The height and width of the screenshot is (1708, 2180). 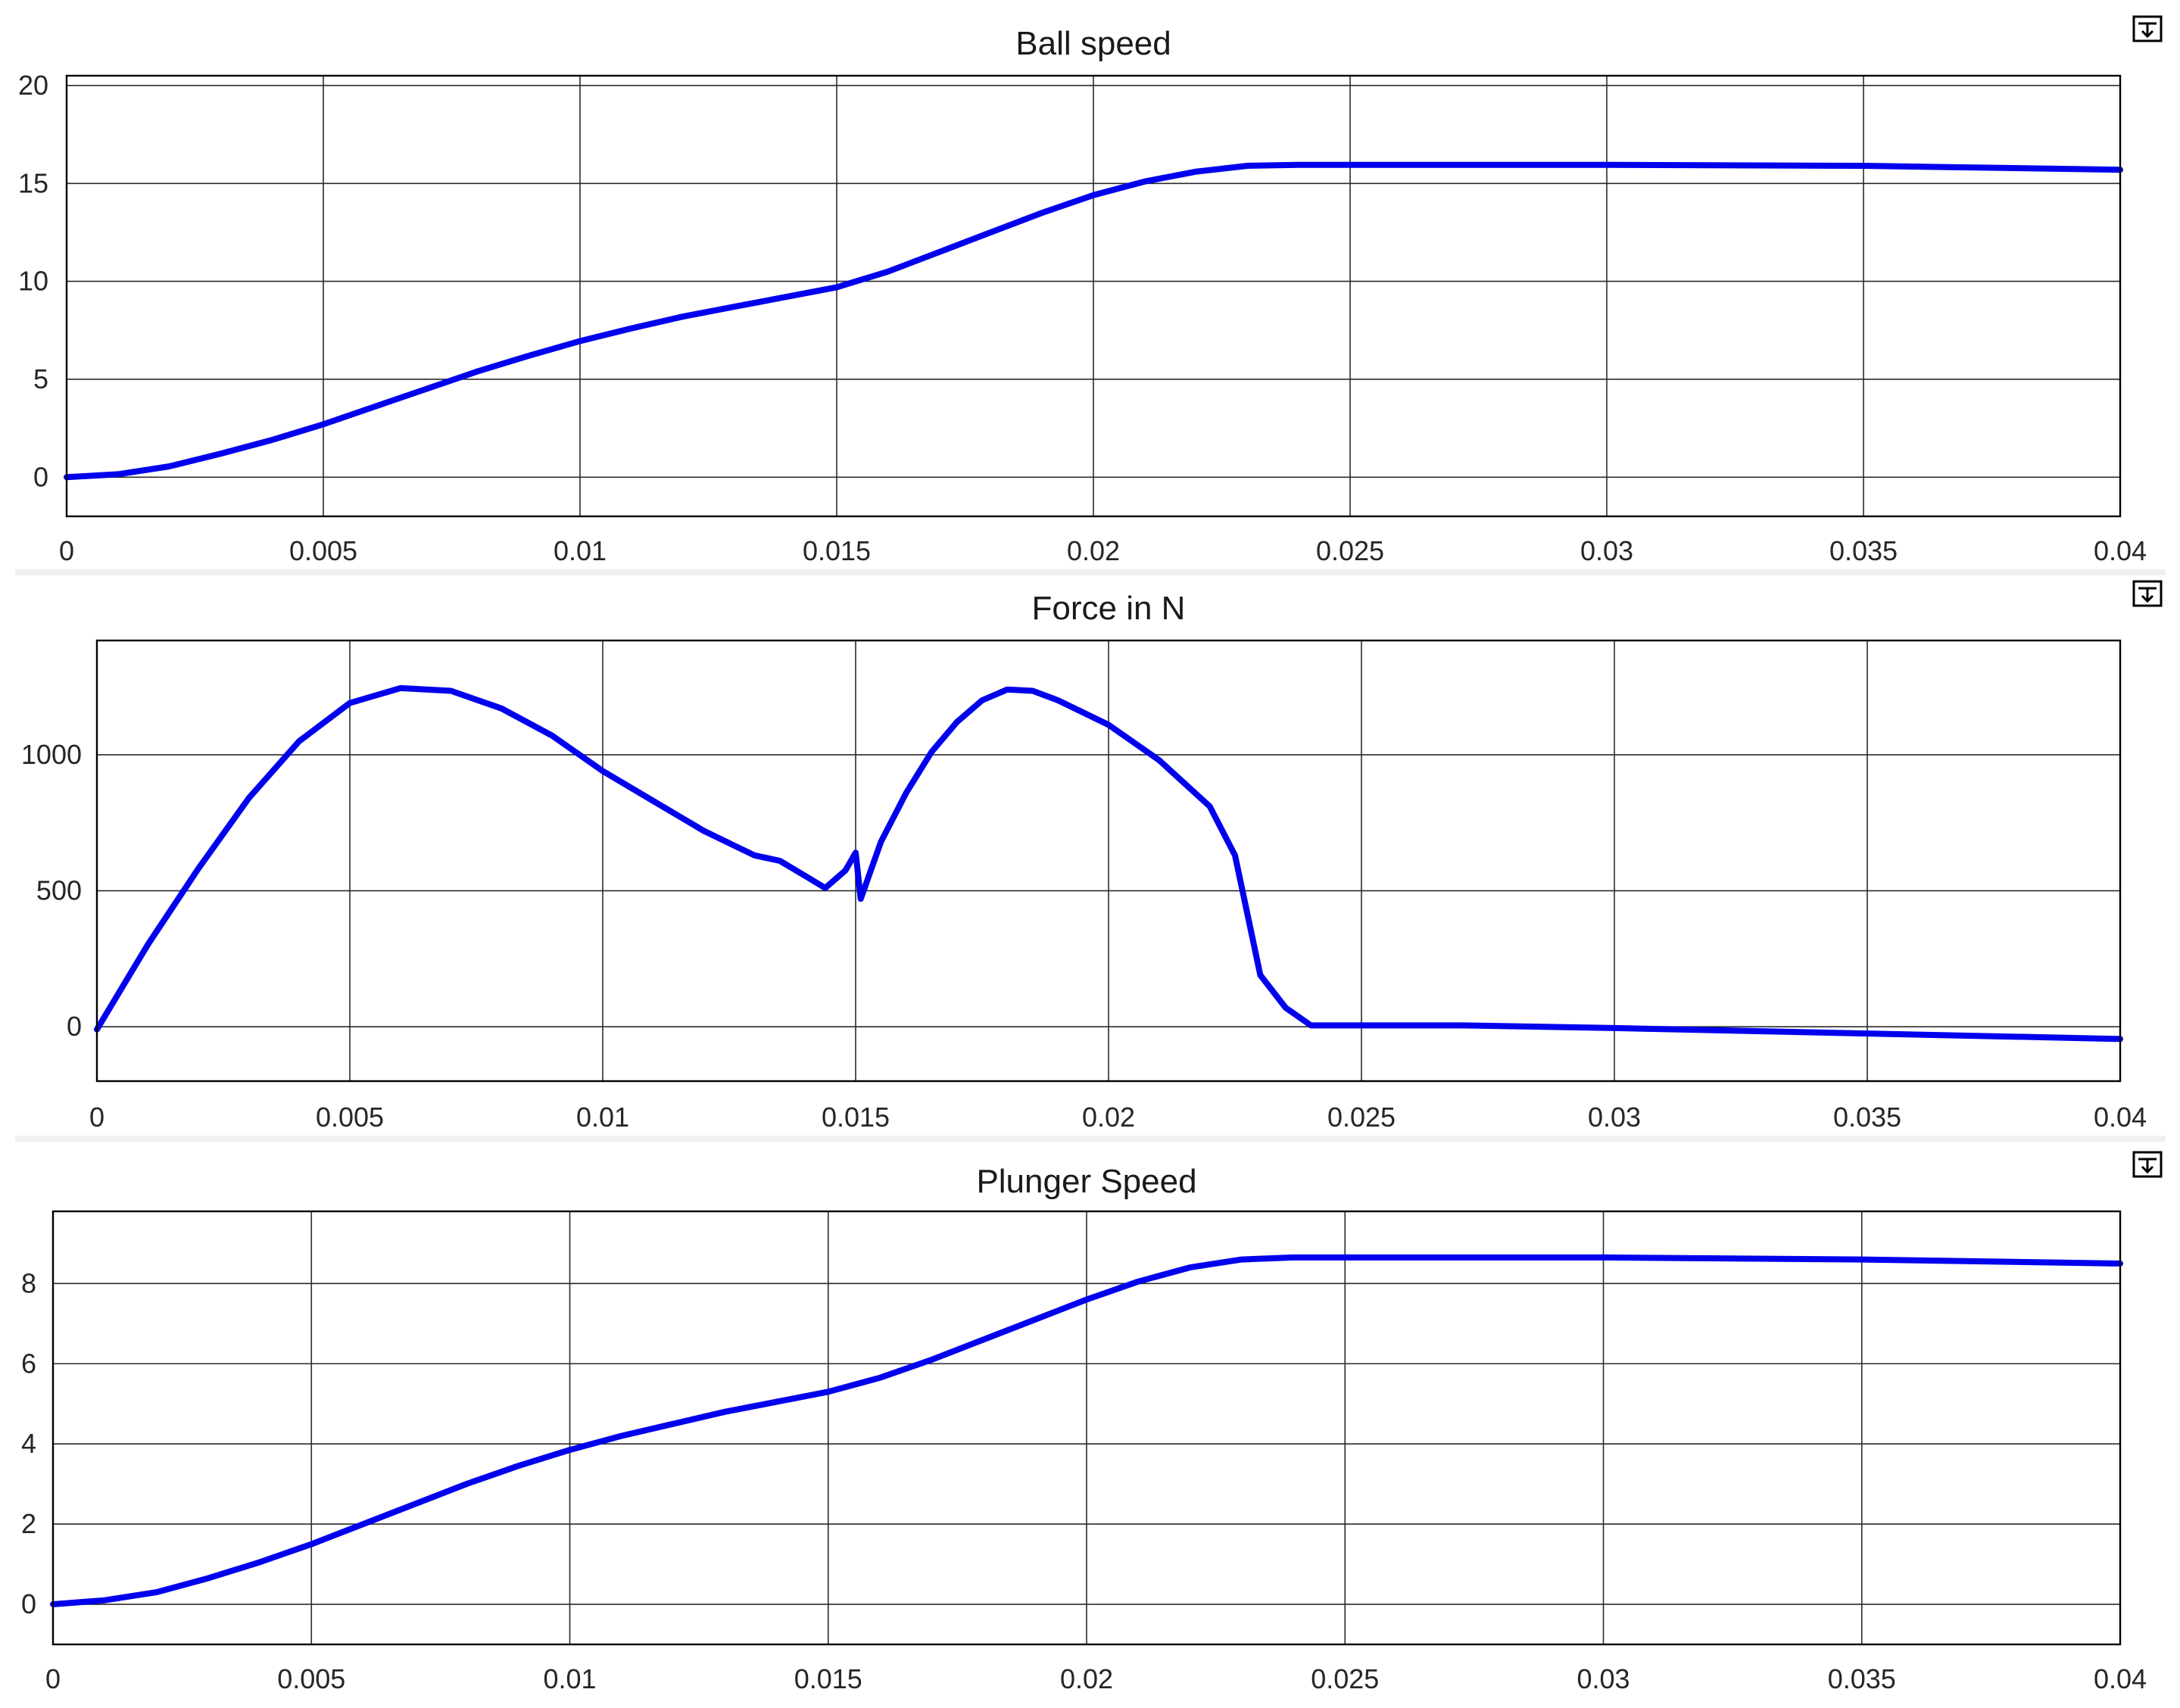 What do you see at coordinates (52, 754) in the screenshot?
I see `y-tick-label: 1000` at bounding box center [52, 754].